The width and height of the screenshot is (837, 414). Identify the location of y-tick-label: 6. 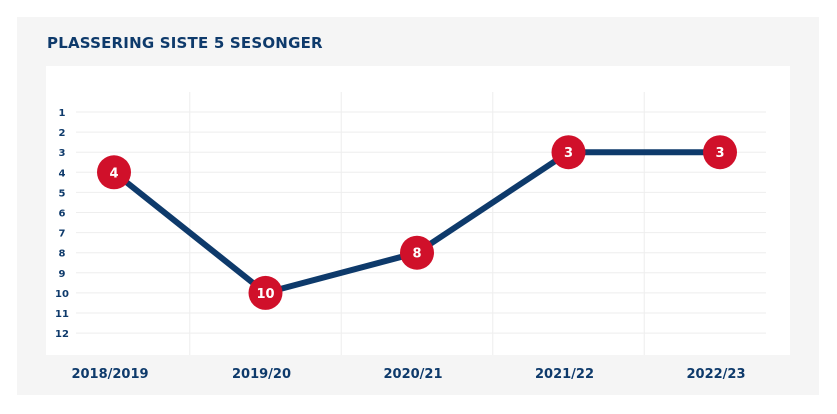
(62, 214).